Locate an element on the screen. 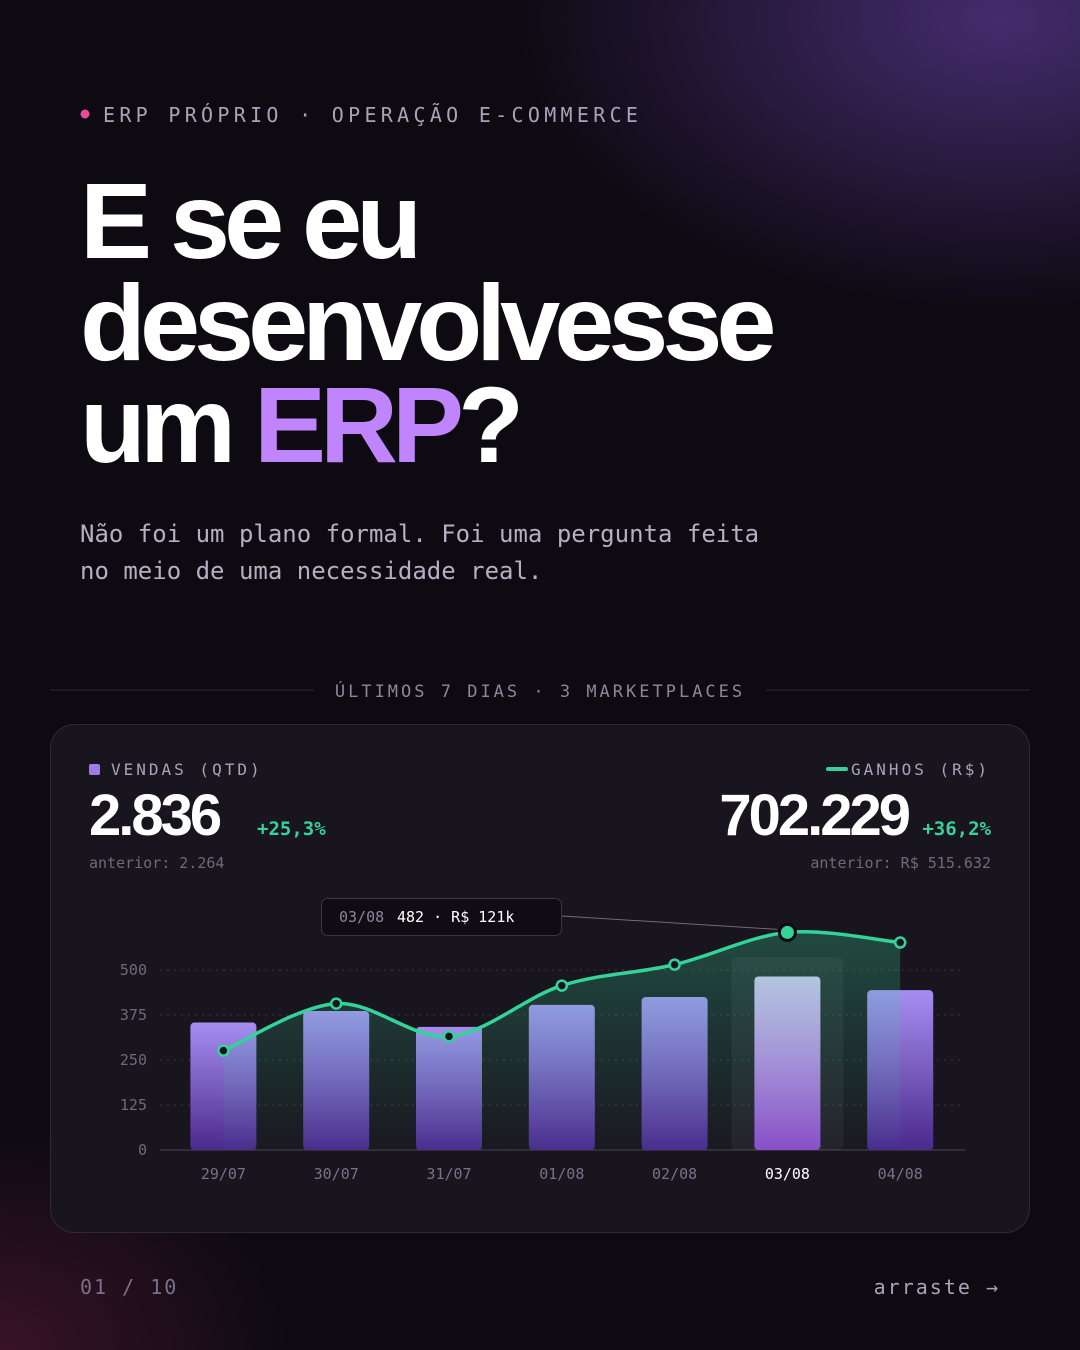  y-tick-label: 250 is located at coordinates (133, 1060).